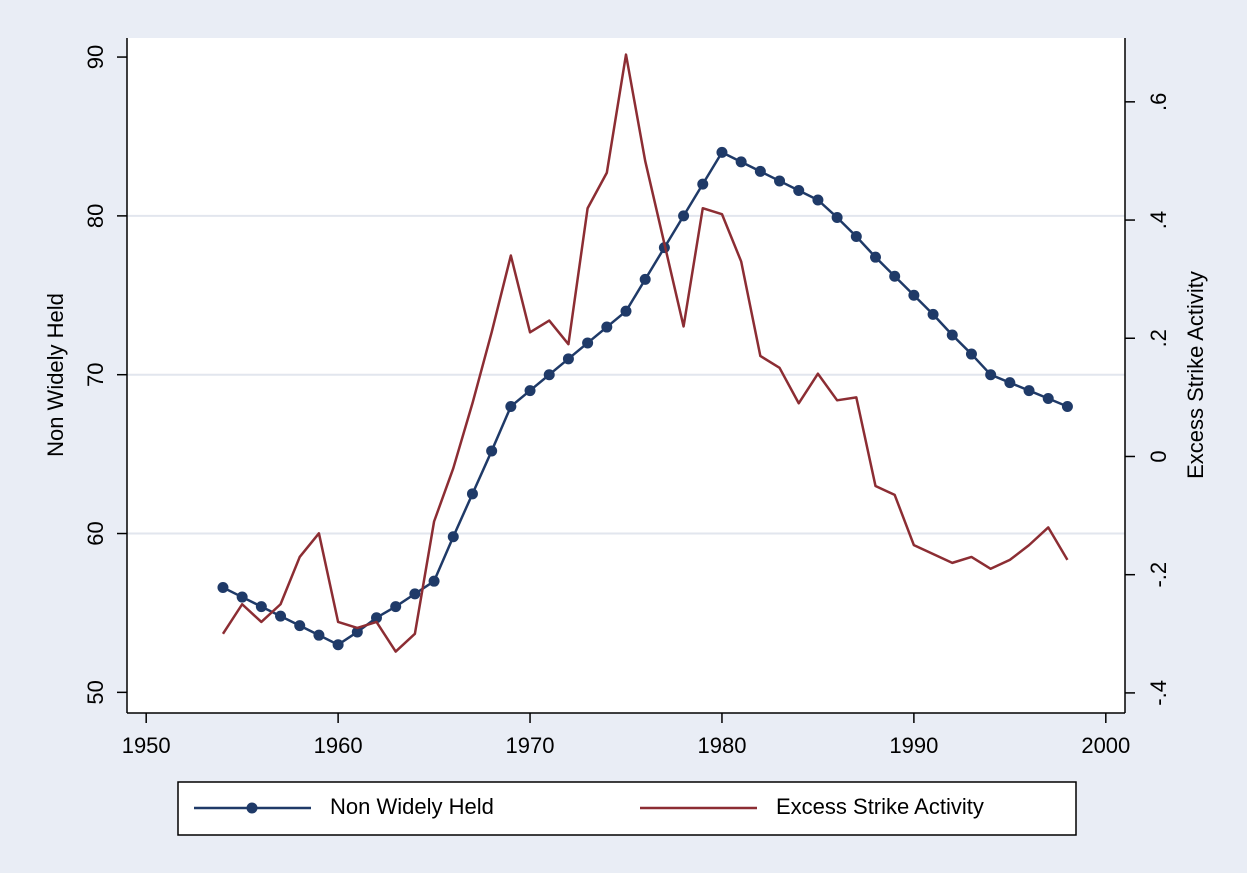 The image size is (1247, 873). Describe the element at coordinates (1158, 456) in the screenshot. I see `y2-tick-label: 0` at that location.